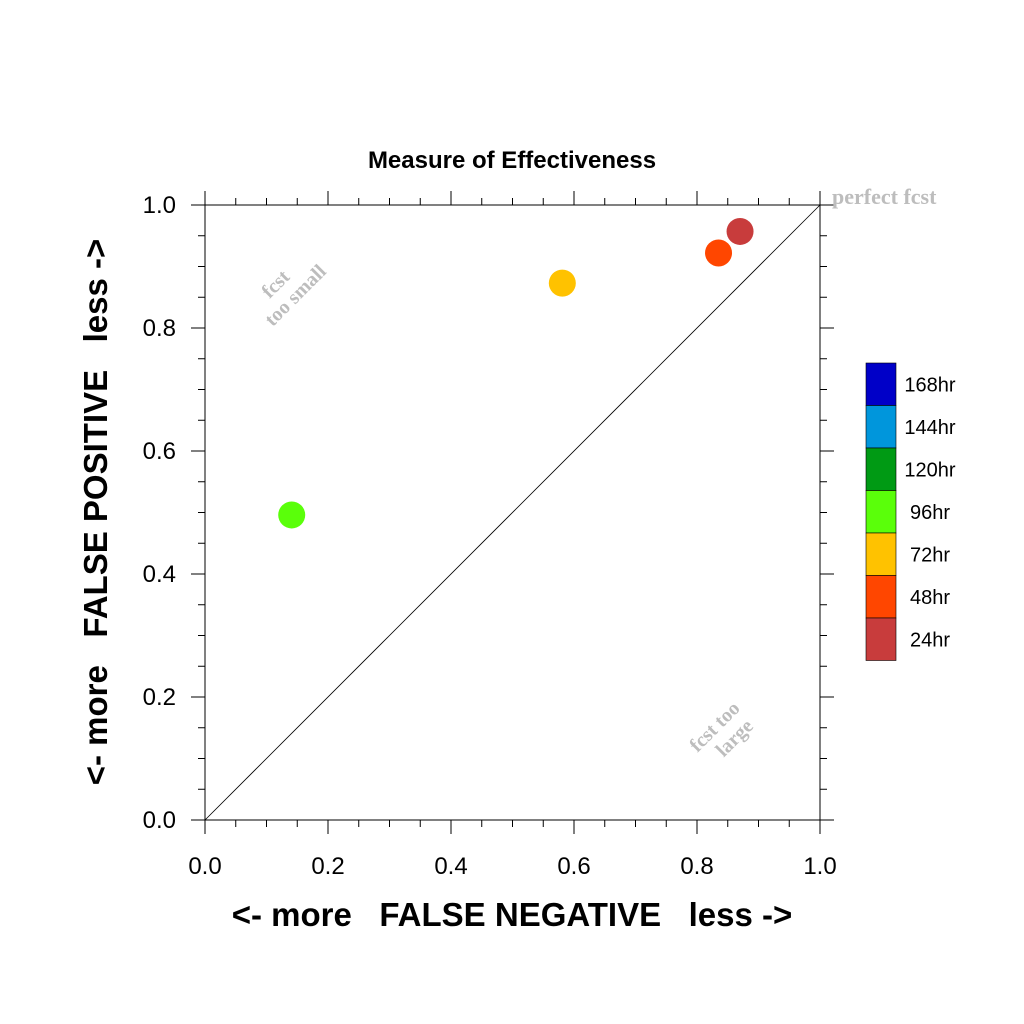 The image size is (1024, 1024). Describe the element at coordinates (930, 598) in the screenshot. I see `legend-label: 48hr` at that location.